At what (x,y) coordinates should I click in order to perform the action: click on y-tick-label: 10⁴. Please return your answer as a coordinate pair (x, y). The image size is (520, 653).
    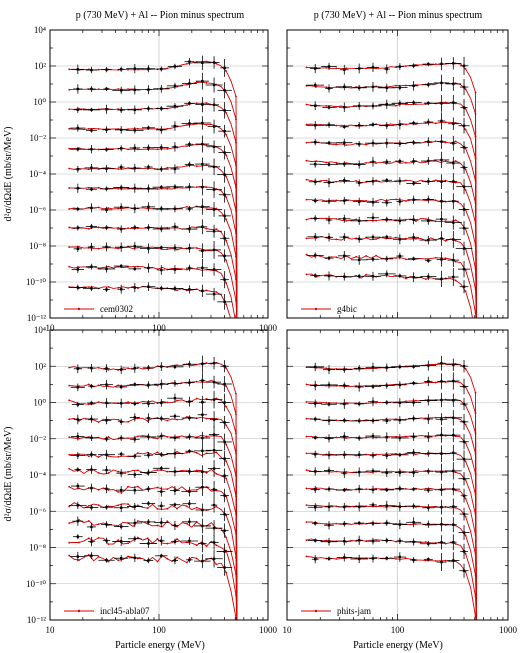
    Looking at the image, I should click on (40, 30).